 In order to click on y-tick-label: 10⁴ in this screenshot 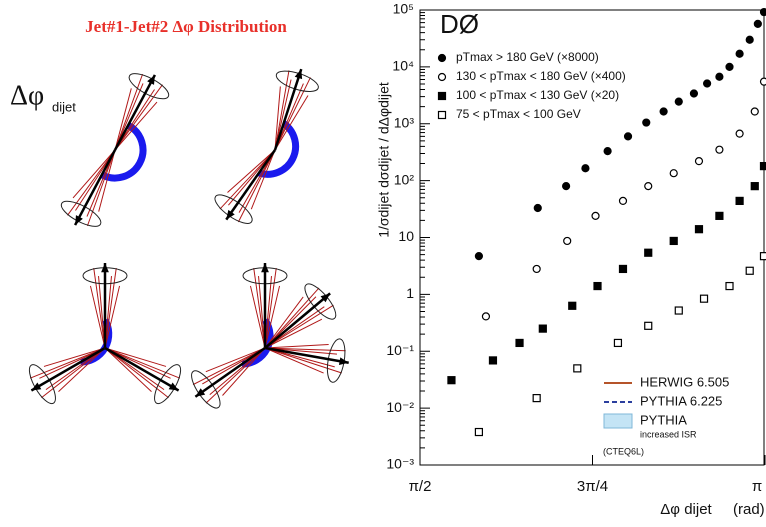, I will do `click(403, 66)`.